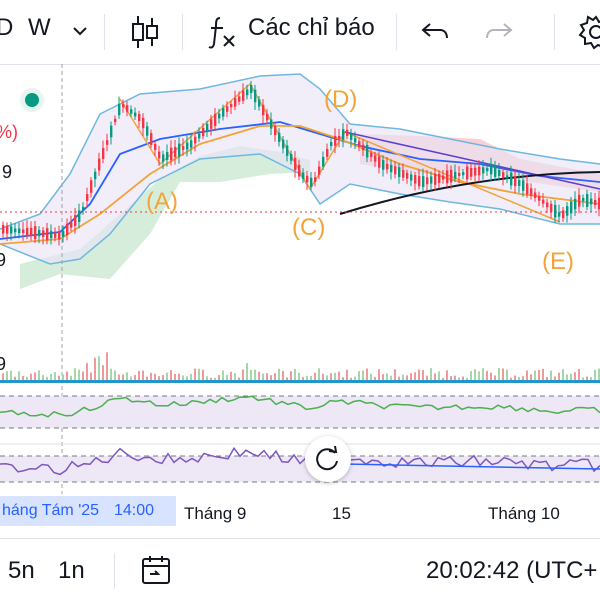 The width and height of the screenshot is (600, 601). I want to click on interval-dropdown-chevron-icon, so click(80, 33).